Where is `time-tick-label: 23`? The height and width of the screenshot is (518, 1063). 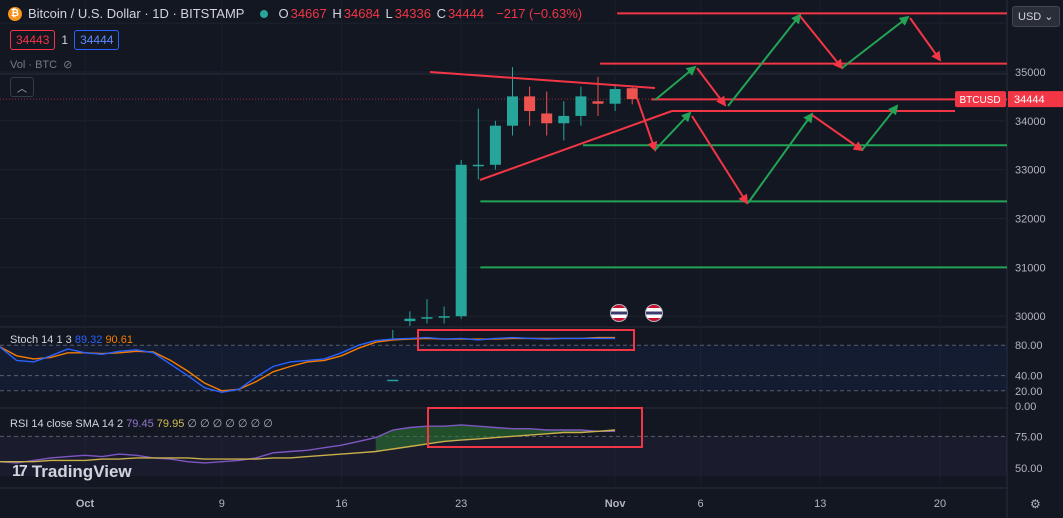
time-tick-label: 23 is located at coordinates (461, 504).